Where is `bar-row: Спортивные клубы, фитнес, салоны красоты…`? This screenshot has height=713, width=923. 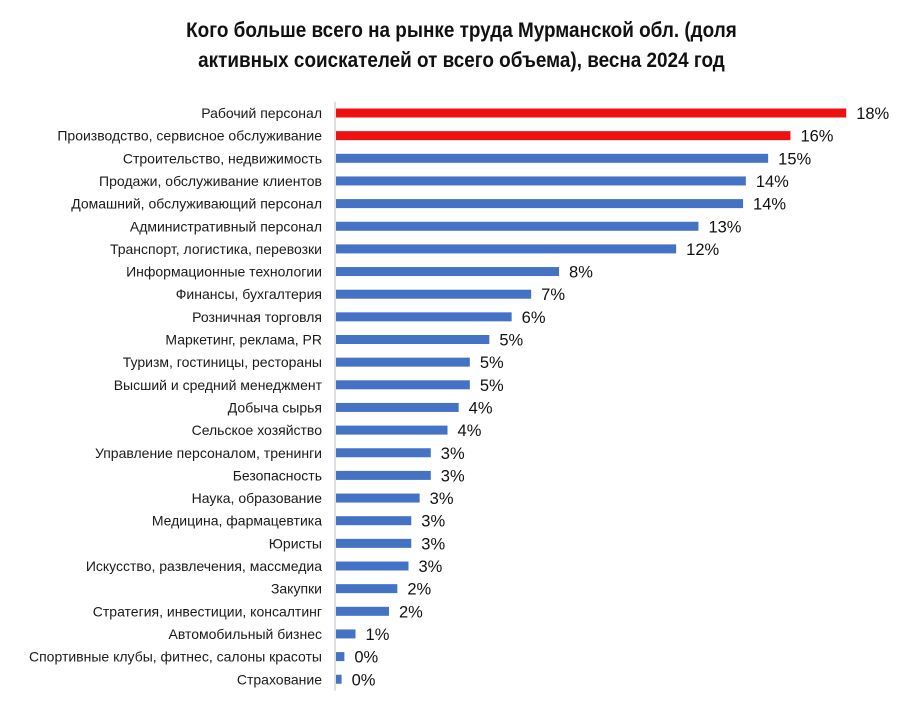
bar-row: Спортивные клубы, фитнес, салоны красоты… is located at coordinates (204, 658).